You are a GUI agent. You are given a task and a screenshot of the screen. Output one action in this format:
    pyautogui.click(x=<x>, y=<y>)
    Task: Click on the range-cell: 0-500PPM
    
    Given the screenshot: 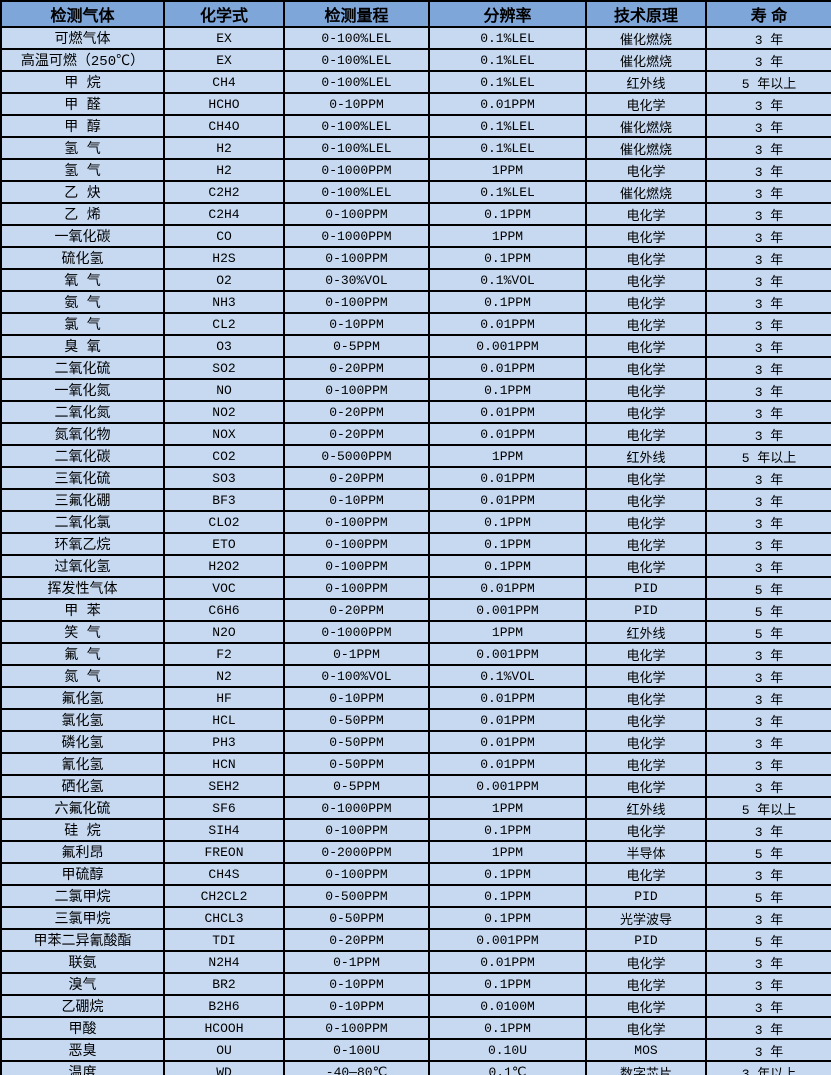 What is the action you would take?
    pyautogui.click(x=356, y=896)
    